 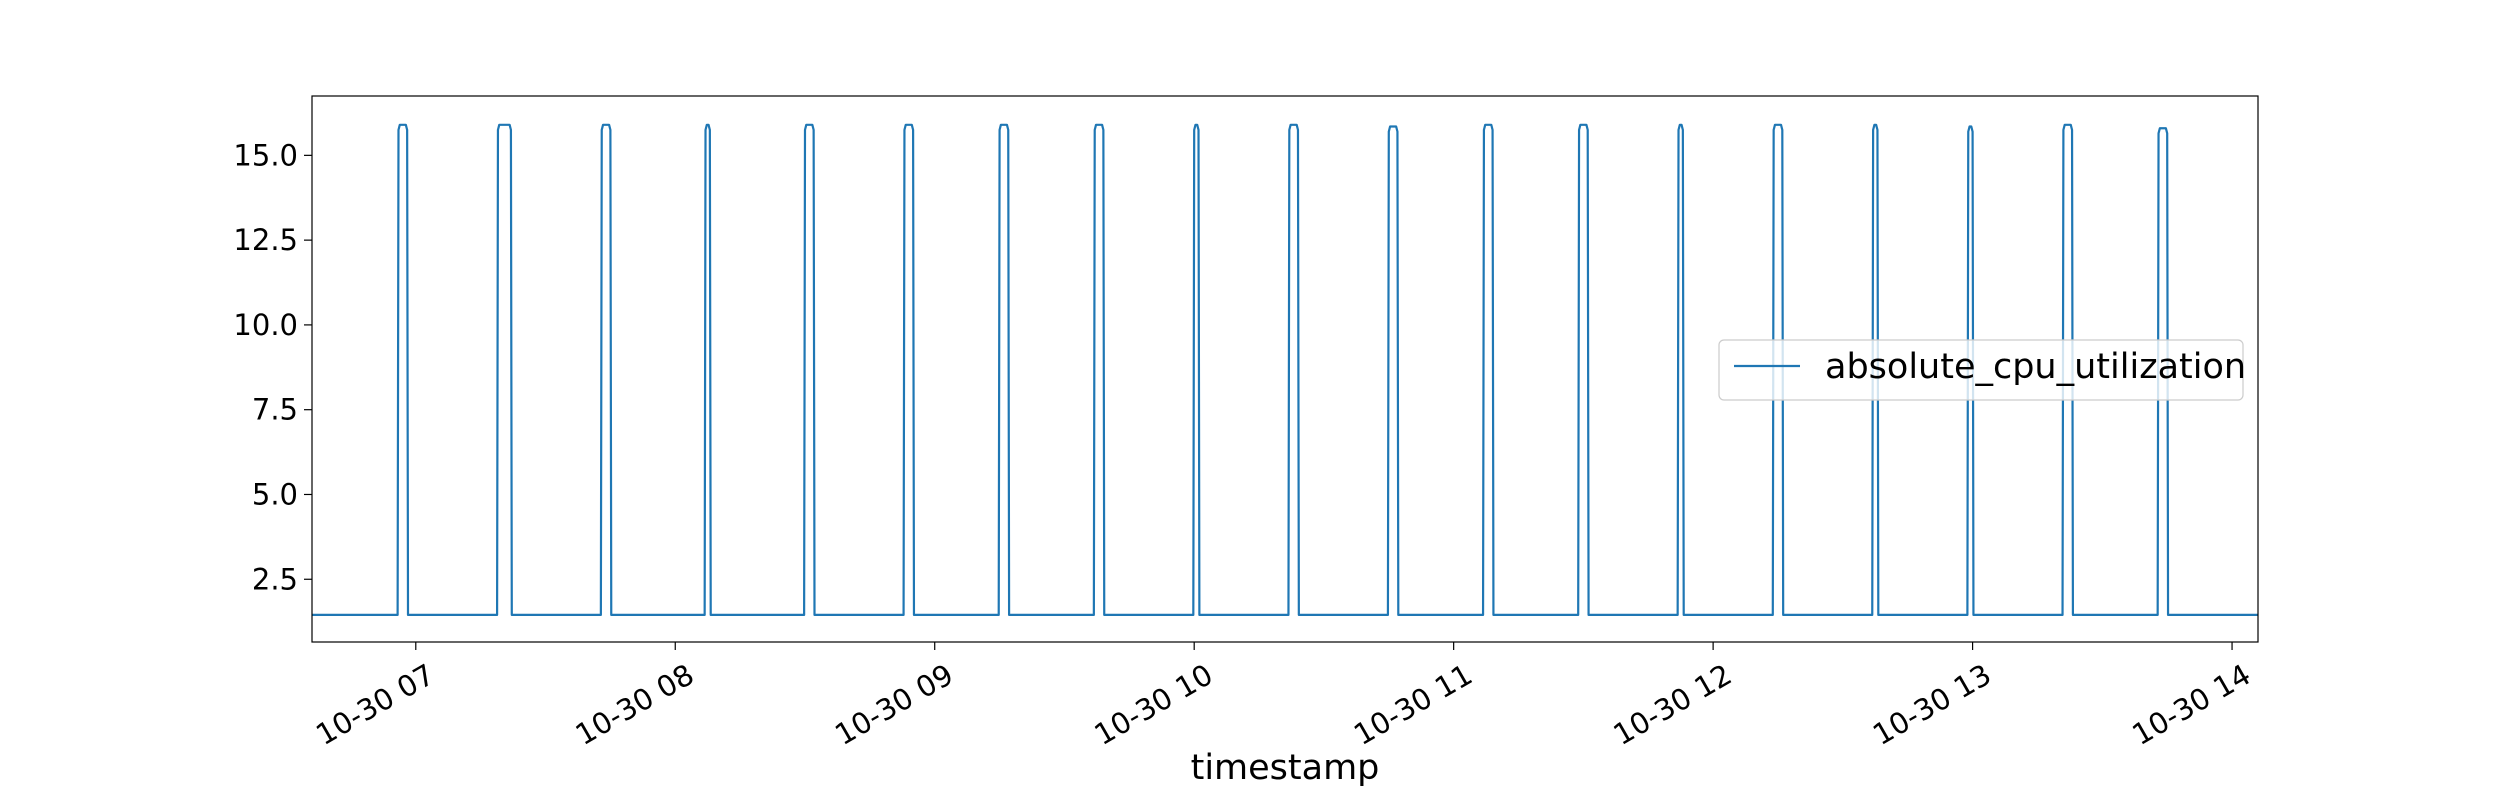 I want to click on x-tick-label: 10-30 12, so click(x=1672, y=704).